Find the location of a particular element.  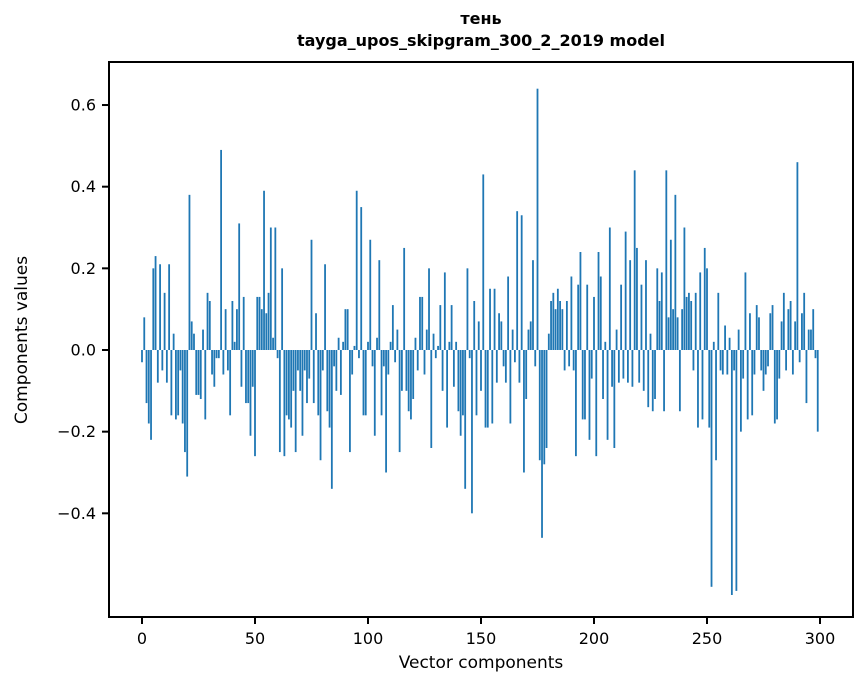

y-tick-label: 0.4 is located at coordinates (83, 186).